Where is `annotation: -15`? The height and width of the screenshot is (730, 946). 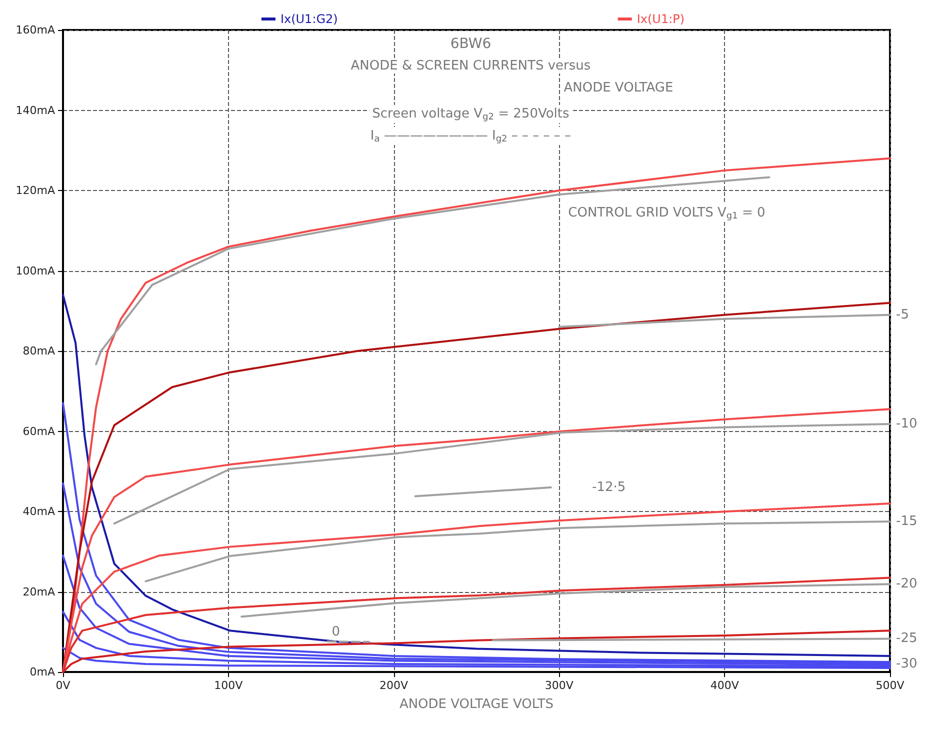
annotation: -15 is located at coordinates (907, 522).